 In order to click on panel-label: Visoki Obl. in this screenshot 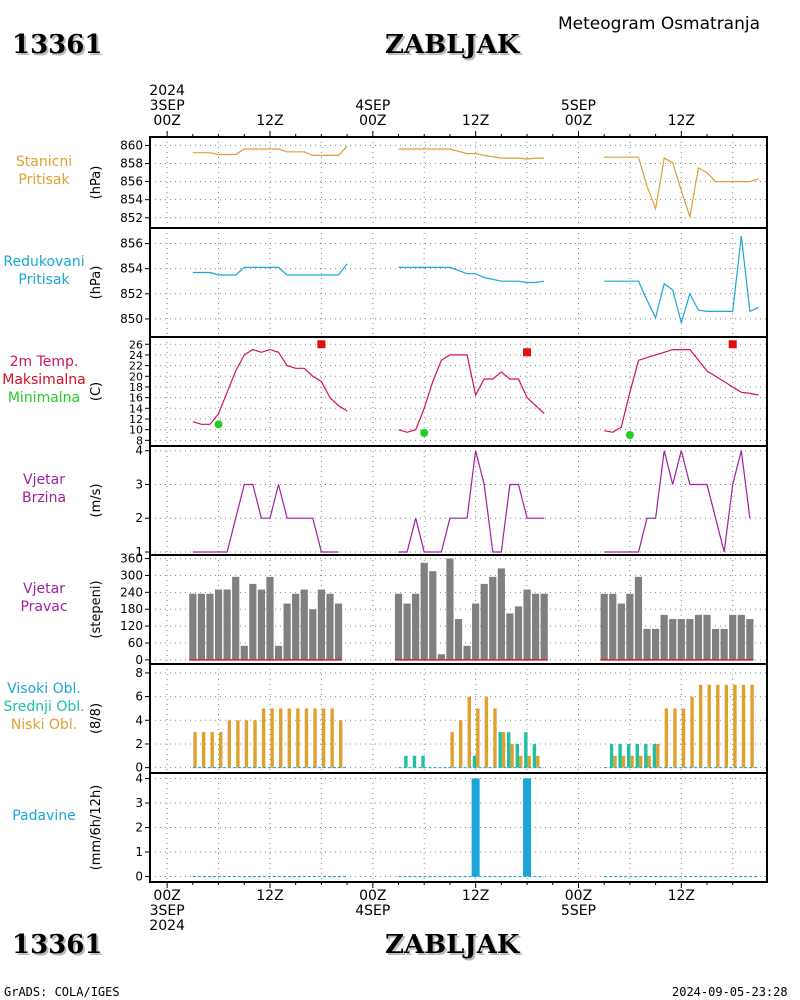, I will do `click(44, 688)`.